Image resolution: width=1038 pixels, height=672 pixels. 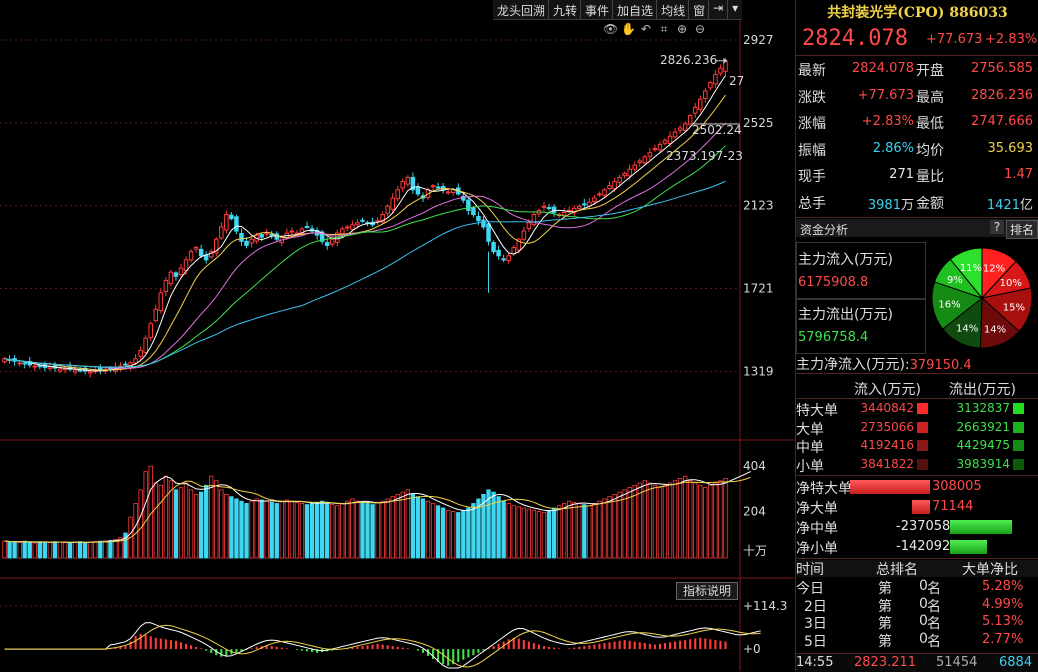 I want to click on quote-value: 3981万, so click(x=890, y=205).